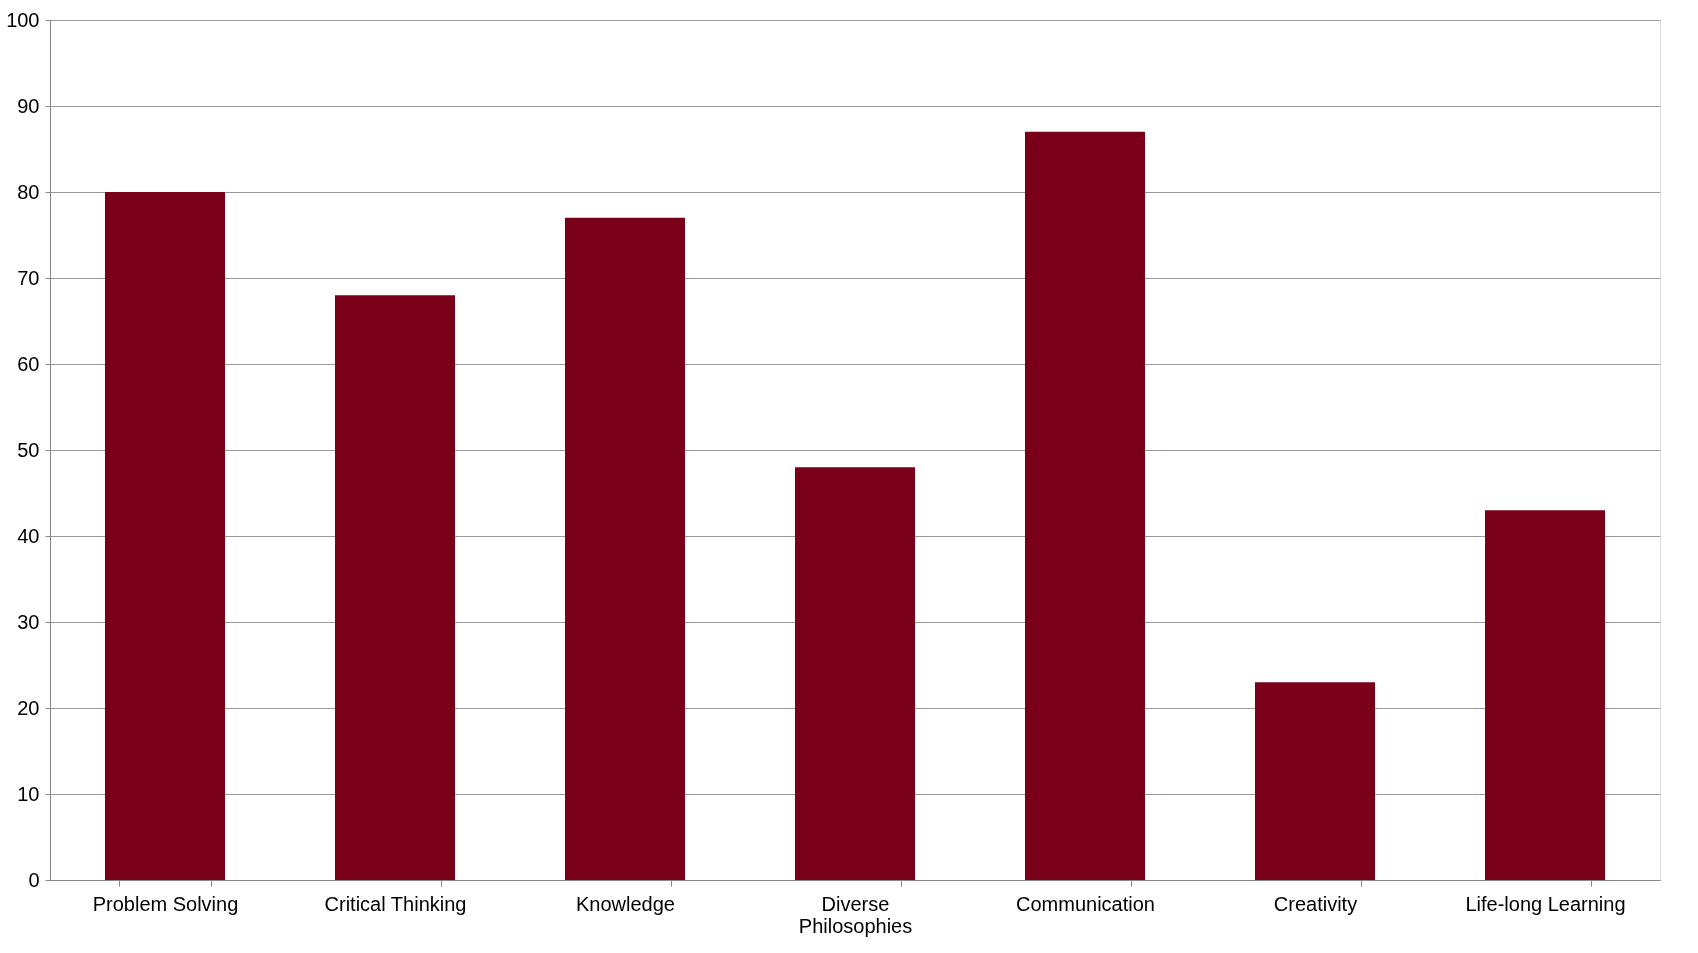 Image resolution: width=1698 pixels, height=953 pixels. I want to click on y-tick-label: 50, so click(28, 449).